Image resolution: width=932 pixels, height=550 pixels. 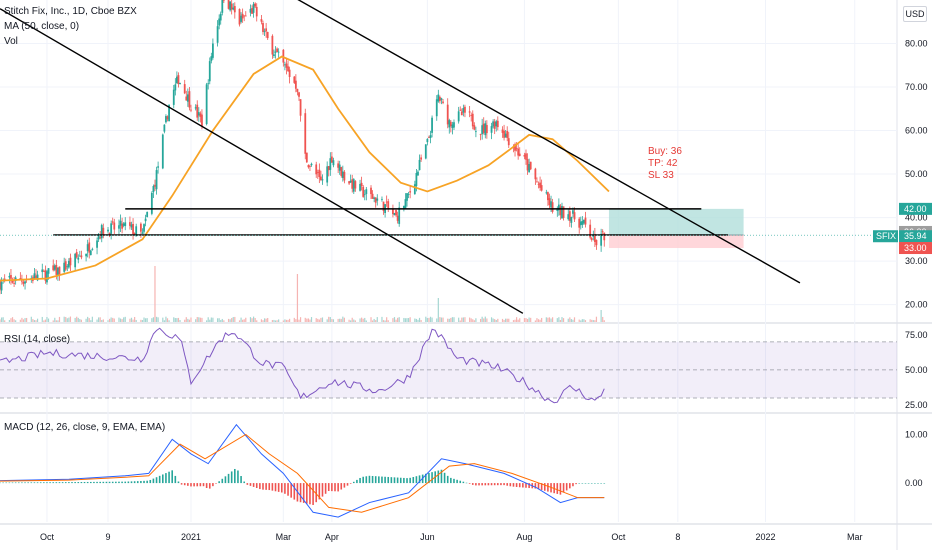 What do you see at coordinates (915, 14) in the screenshot?
I see `currency-button: USD` at bounding box center [915, 14].